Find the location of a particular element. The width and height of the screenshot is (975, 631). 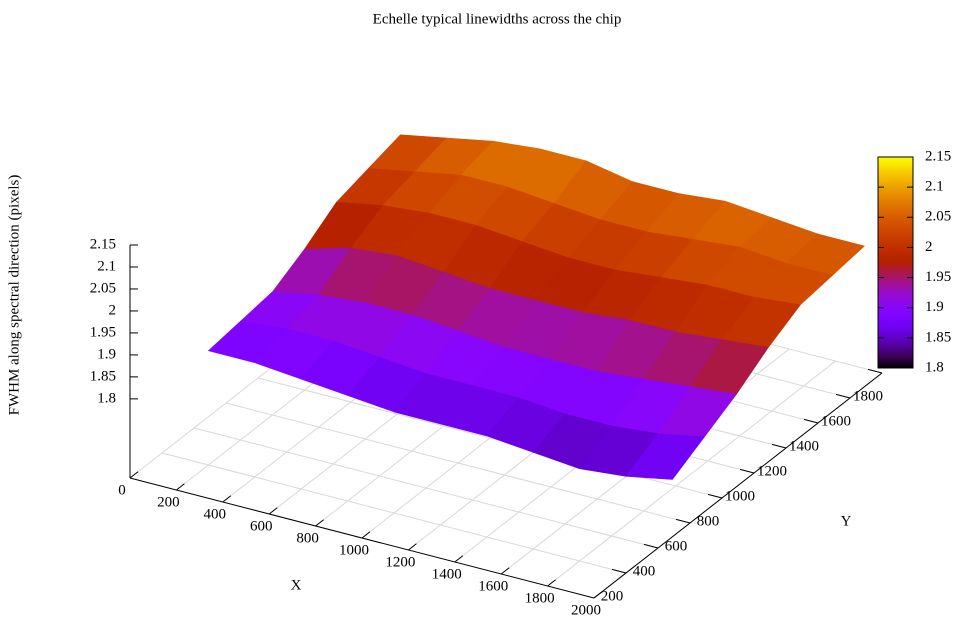

x-tick-label: 0 is located at coordinates (122, 490).